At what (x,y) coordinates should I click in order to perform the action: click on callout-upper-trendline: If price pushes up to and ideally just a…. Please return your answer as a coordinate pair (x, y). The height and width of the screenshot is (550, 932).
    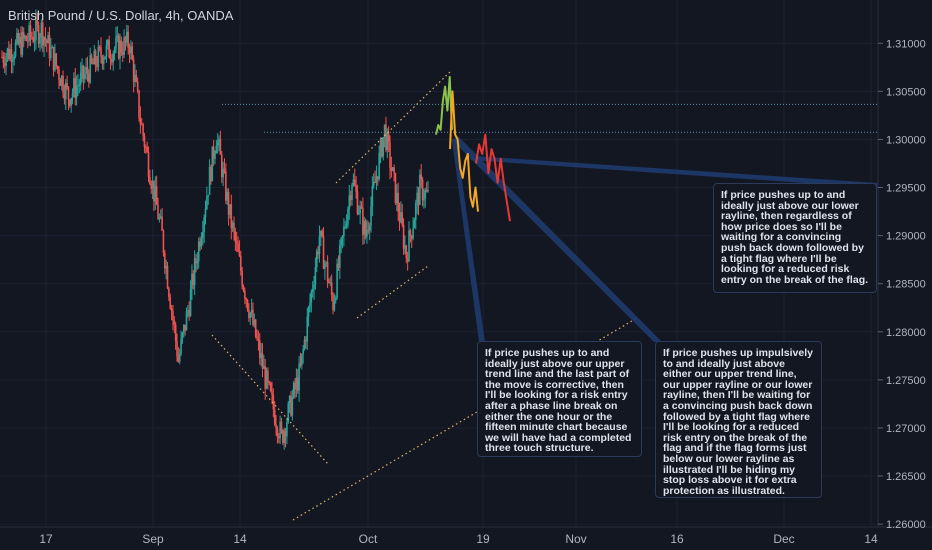
    Looking at the image, I should click on (559, 399).